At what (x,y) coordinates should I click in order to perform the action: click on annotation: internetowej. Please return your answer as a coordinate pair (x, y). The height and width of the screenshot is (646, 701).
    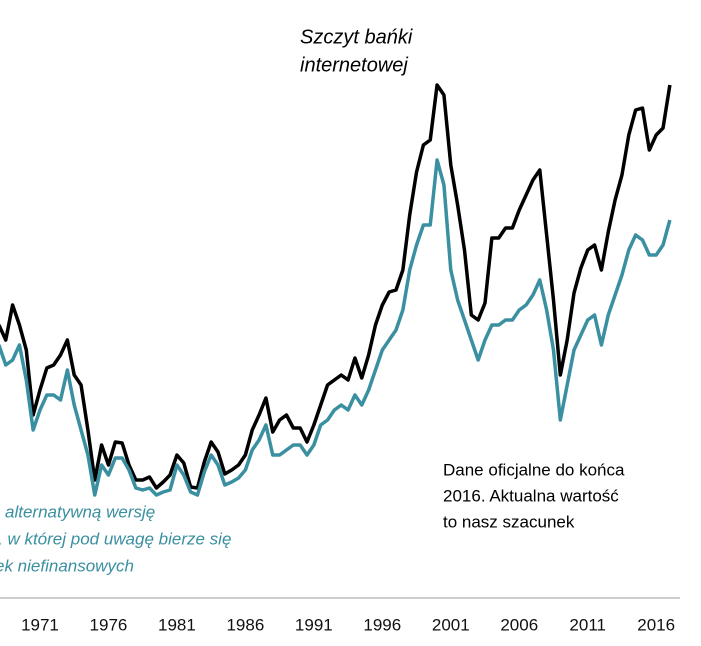
    Looking at the image, I should click on (354, 65).